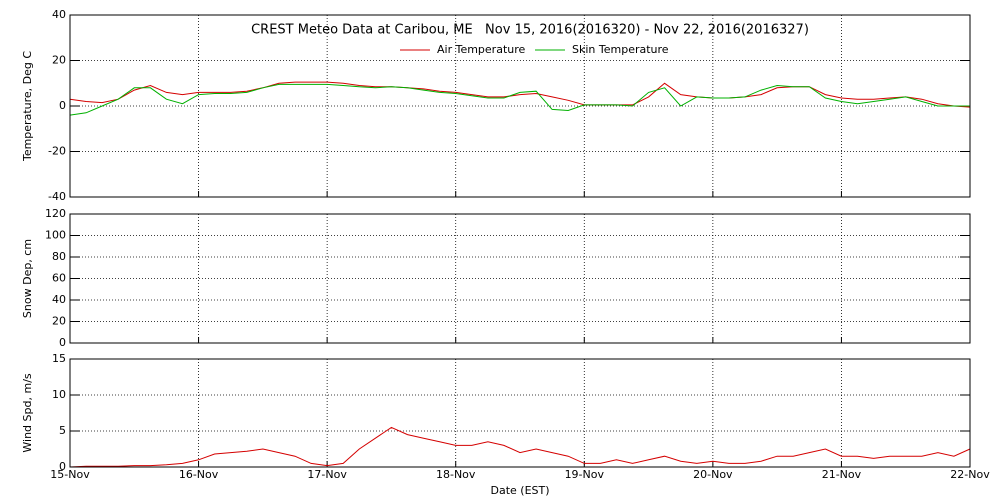 This screenshot has width=1000, height=500. I want to click on x-tick-label: 17-Nov, so click(327, 474).